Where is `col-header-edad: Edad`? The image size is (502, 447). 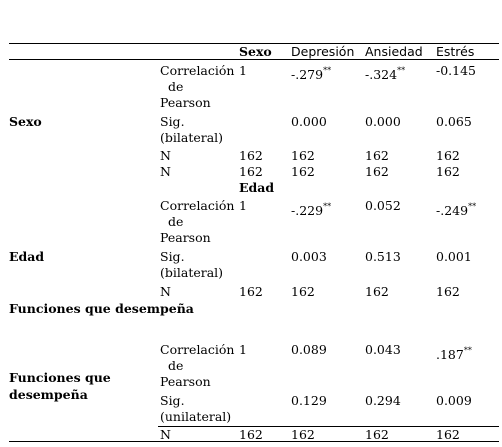
col-header-edad: Edad is located at coordinates (257, 187).